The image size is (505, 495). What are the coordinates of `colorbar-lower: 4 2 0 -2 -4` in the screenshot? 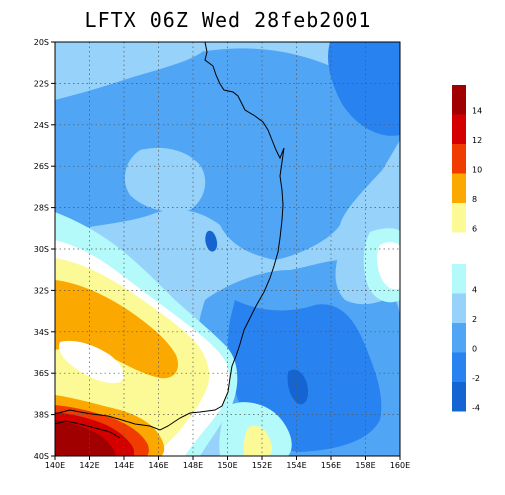 It's located at (466, 338).